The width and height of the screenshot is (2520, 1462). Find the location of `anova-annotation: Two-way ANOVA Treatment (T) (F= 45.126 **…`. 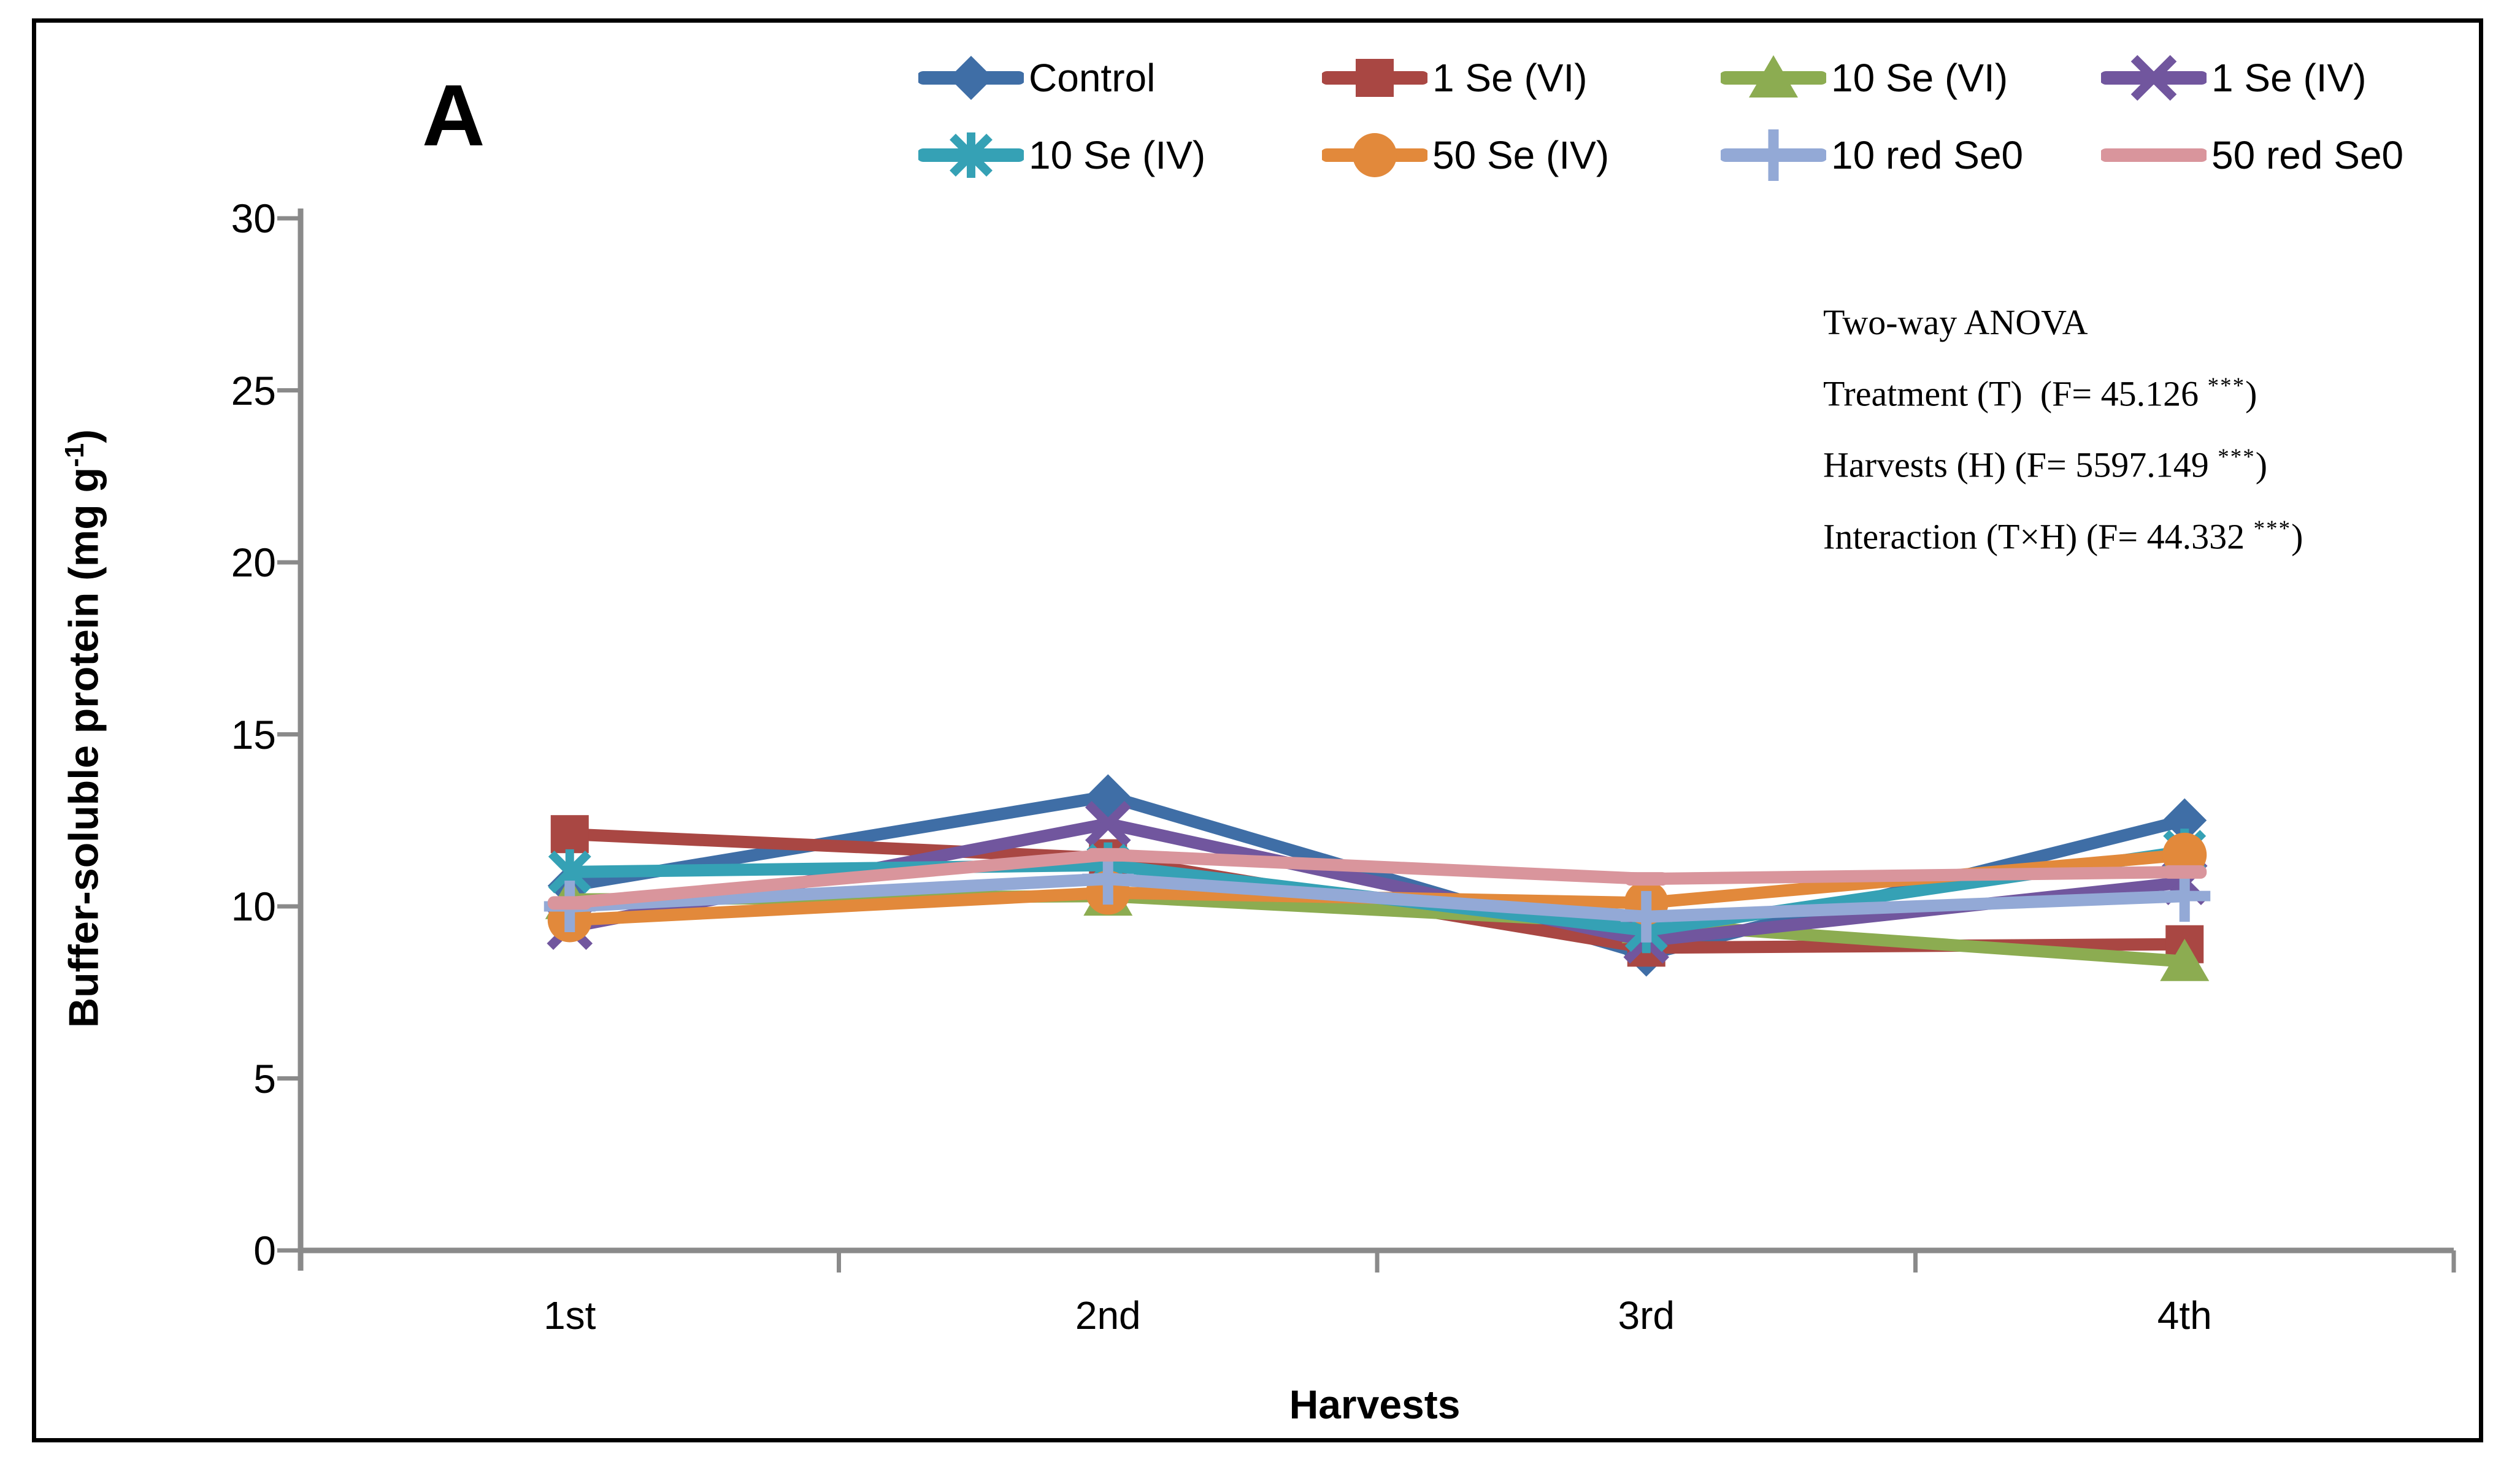

anova-annotation: Two-way ANOVA Treatment (T) (F= 45.126 **… is located at coordinates (2063, 429).